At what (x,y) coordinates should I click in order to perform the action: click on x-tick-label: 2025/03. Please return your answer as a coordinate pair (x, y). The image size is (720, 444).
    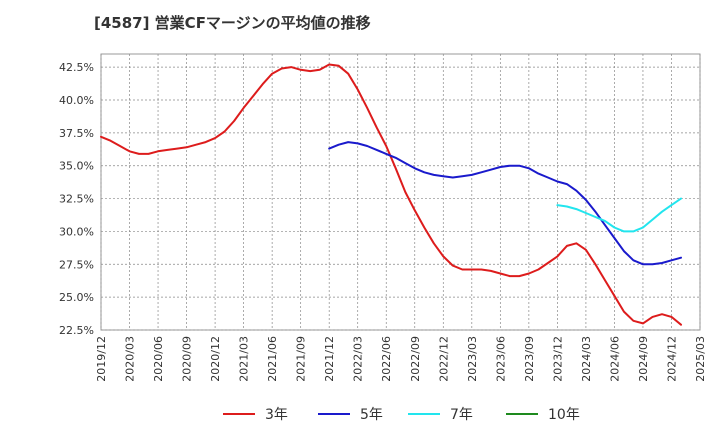
    Looking at the image, I should click on (700, 359).